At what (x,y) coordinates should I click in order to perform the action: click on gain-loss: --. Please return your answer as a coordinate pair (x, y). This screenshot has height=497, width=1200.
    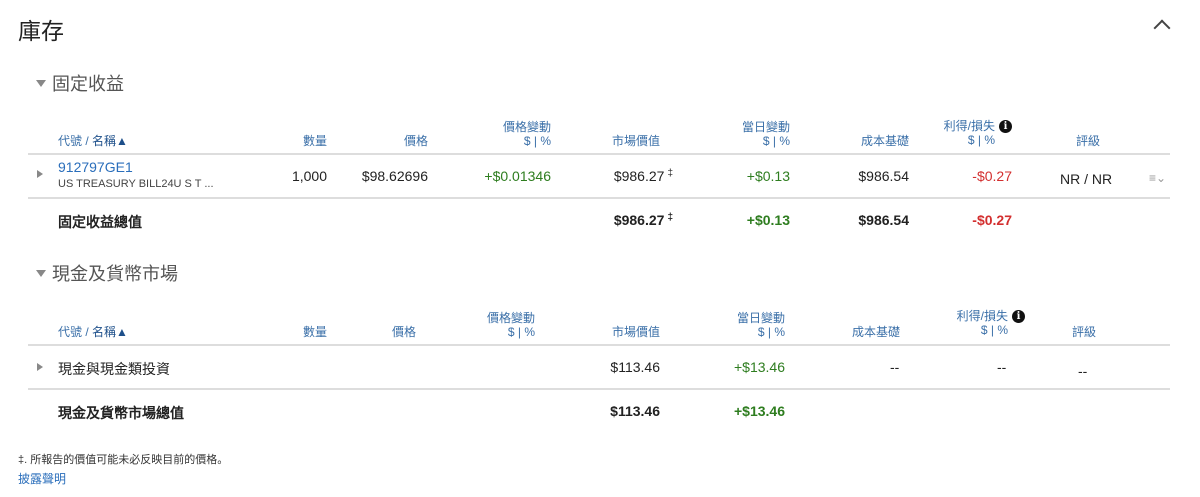
    Looking at the image, I should click on (1002, 367).